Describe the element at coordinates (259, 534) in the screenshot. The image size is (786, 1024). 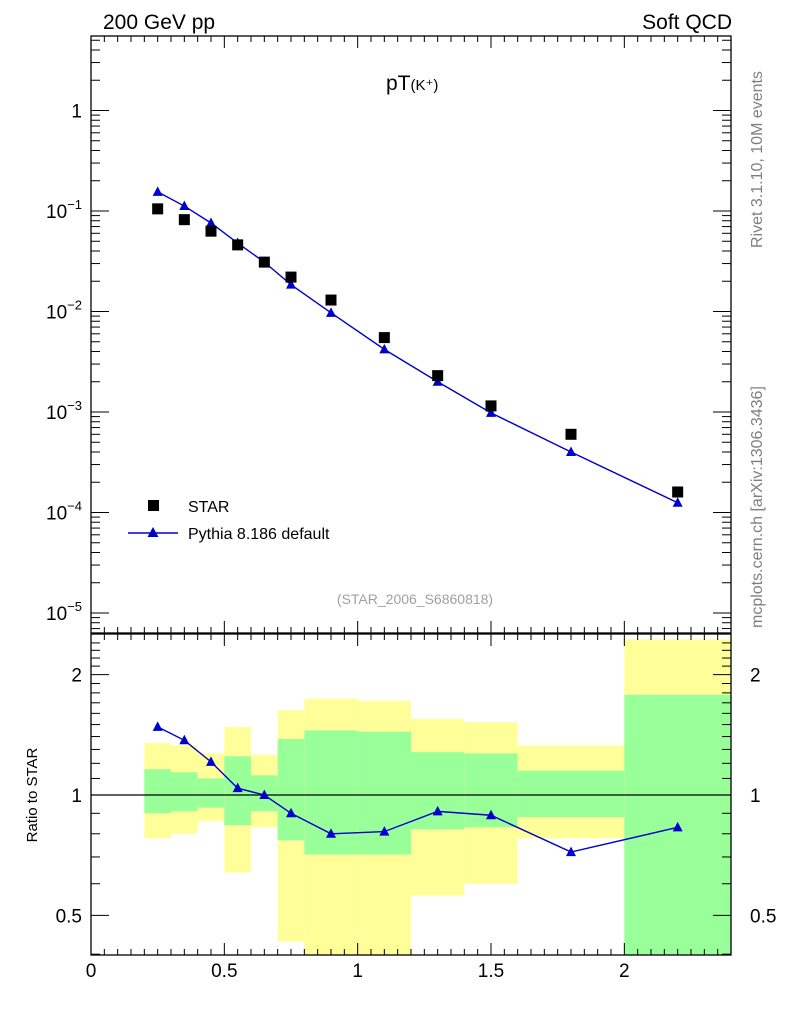
I see `legend-pythia-label: Pythia 8.186 default` at that location.